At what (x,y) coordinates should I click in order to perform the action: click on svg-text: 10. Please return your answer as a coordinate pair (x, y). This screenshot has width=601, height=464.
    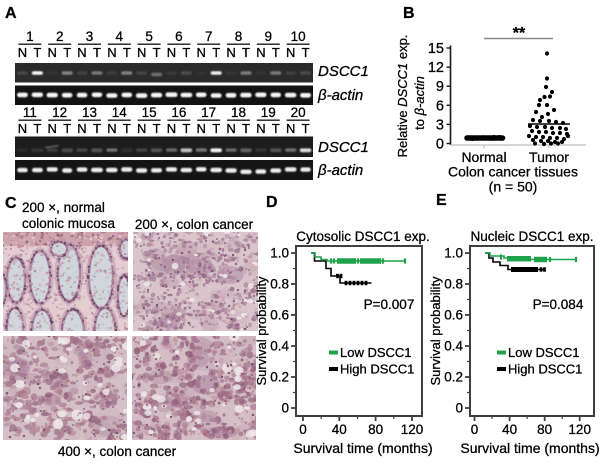
    Looking at the image, I should click on (298, 36).